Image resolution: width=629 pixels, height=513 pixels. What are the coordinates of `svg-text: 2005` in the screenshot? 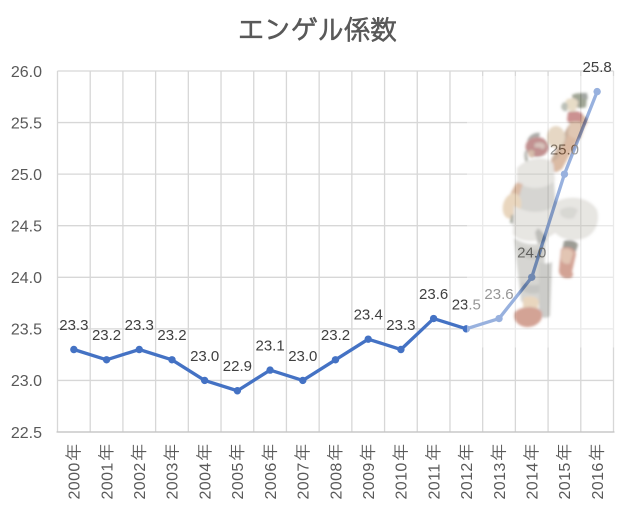 It's located at (238, 480).